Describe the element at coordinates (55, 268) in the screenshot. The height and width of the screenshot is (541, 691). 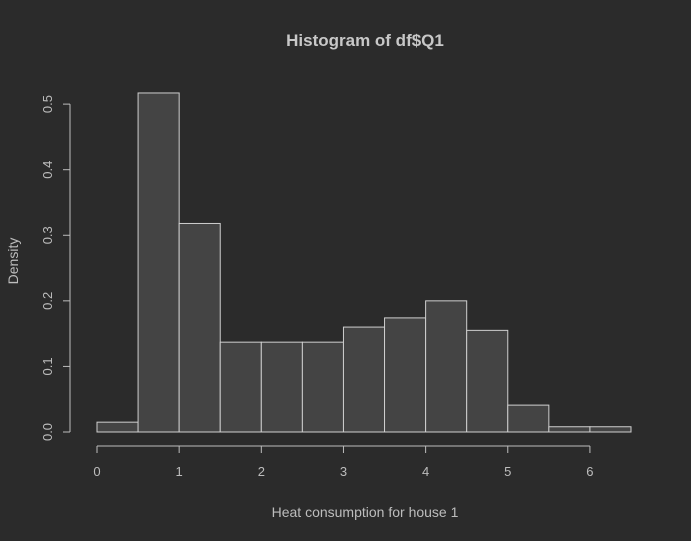
I see `y-axis: 0.0 0.1 0.2 0.3 0.4 0.5` at that location.